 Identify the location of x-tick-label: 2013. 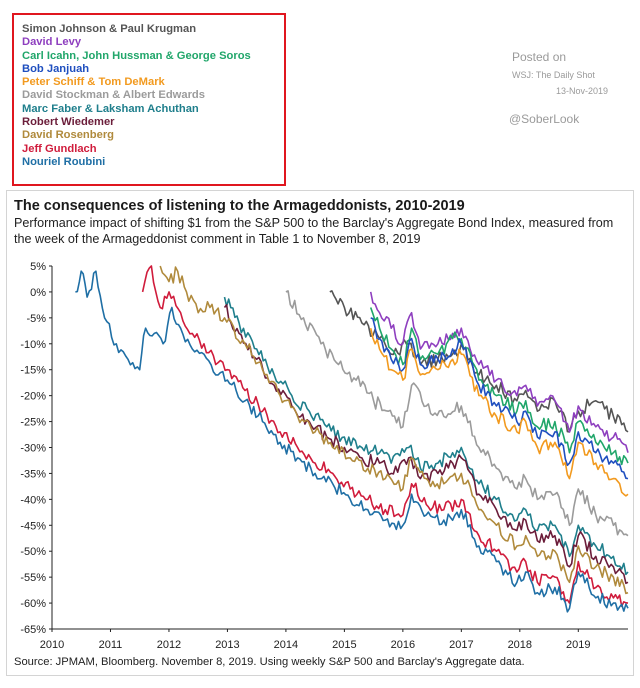
(227, 645).